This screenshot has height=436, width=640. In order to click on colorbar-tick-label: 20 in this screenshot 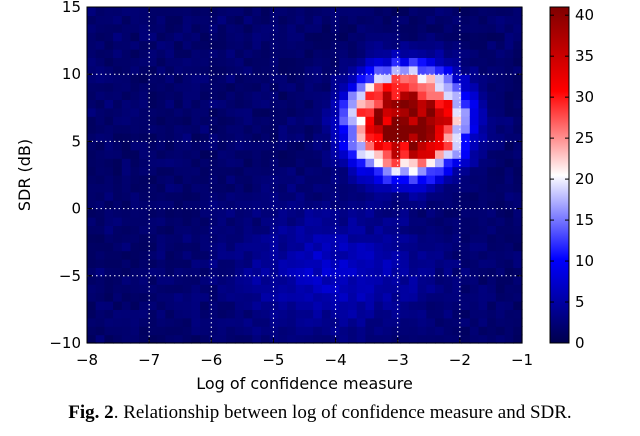, I will do `click(584, 179)`.